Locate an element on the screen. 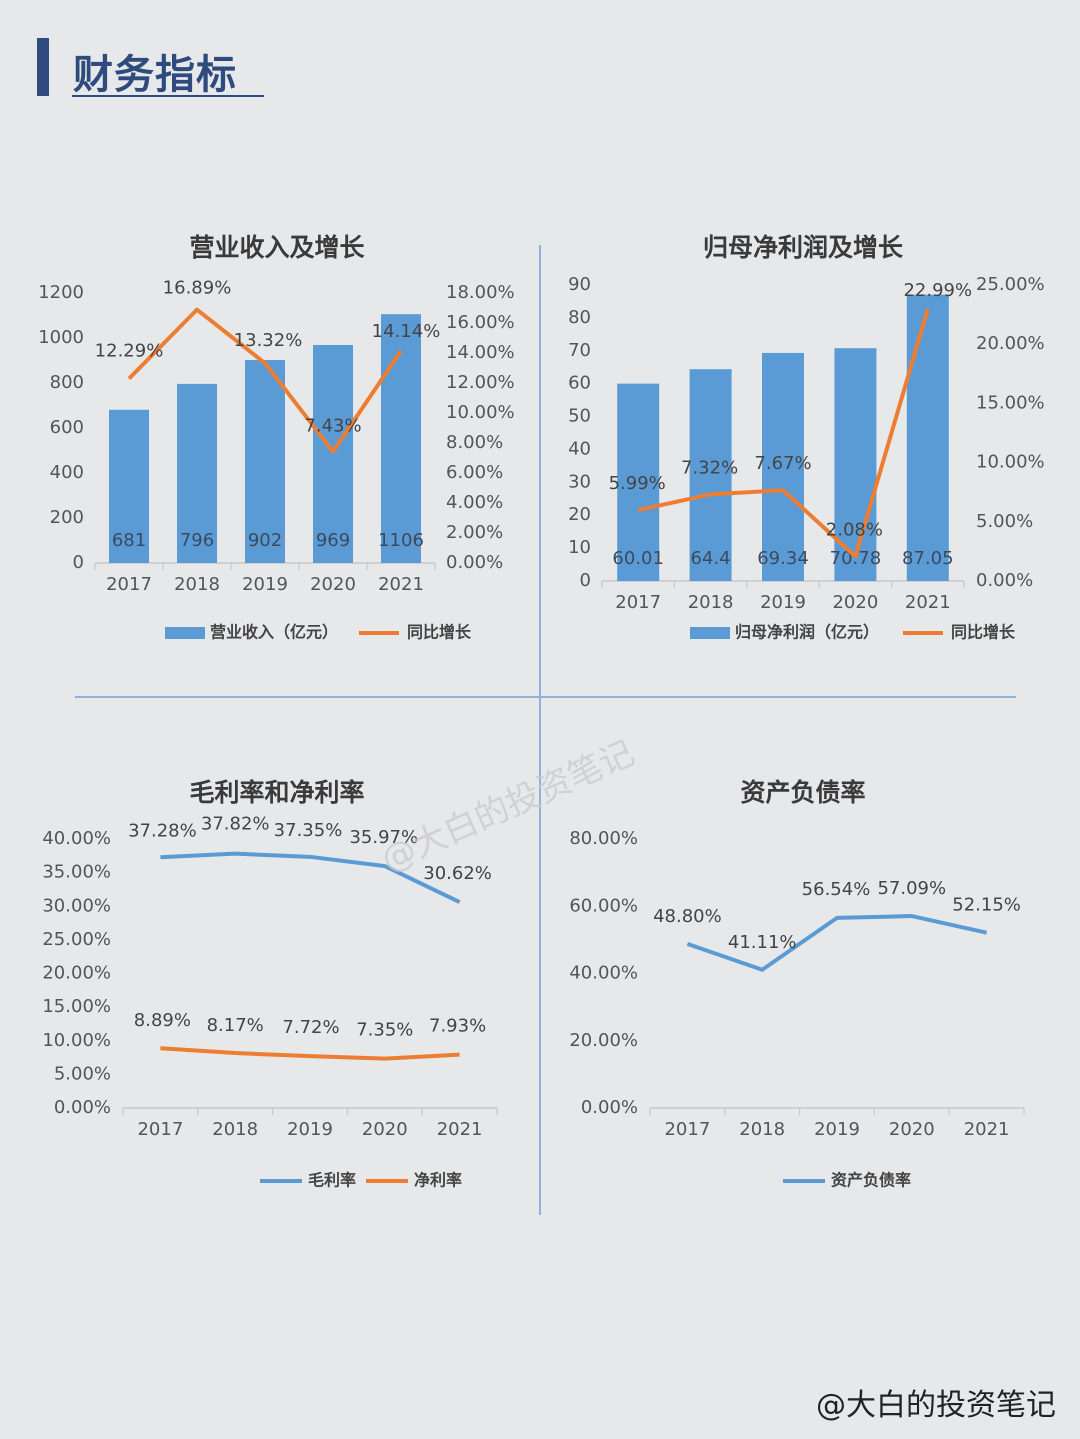 The height and width of the screenshot is (1439, 1080). point-label-debt: 41.11% is located at coordinates (762, 942).